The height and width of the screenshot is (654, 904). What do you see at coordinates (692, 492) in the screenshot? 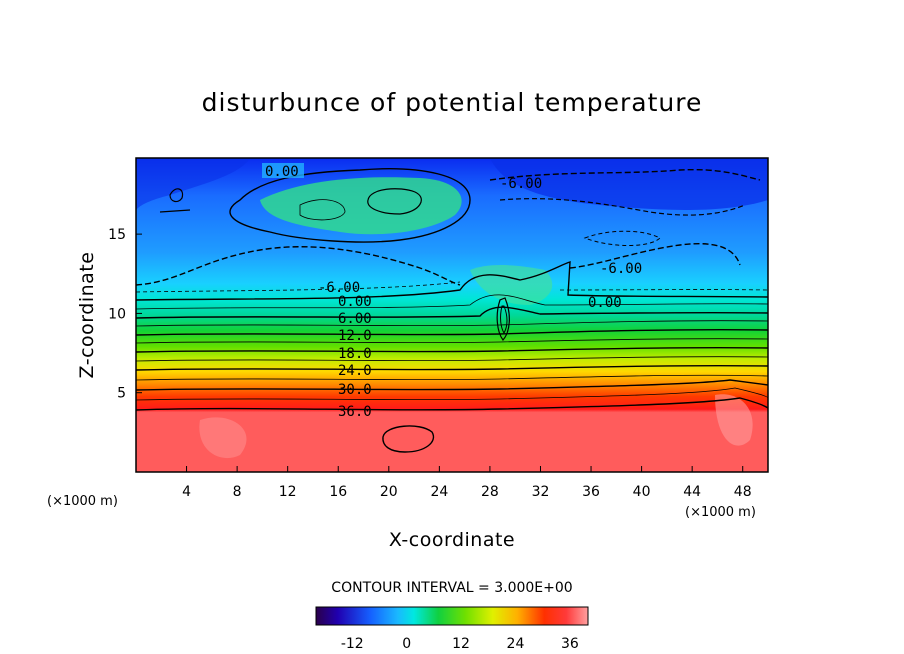
I see `x-tick-label: 44` at bounding box center [692, 492].